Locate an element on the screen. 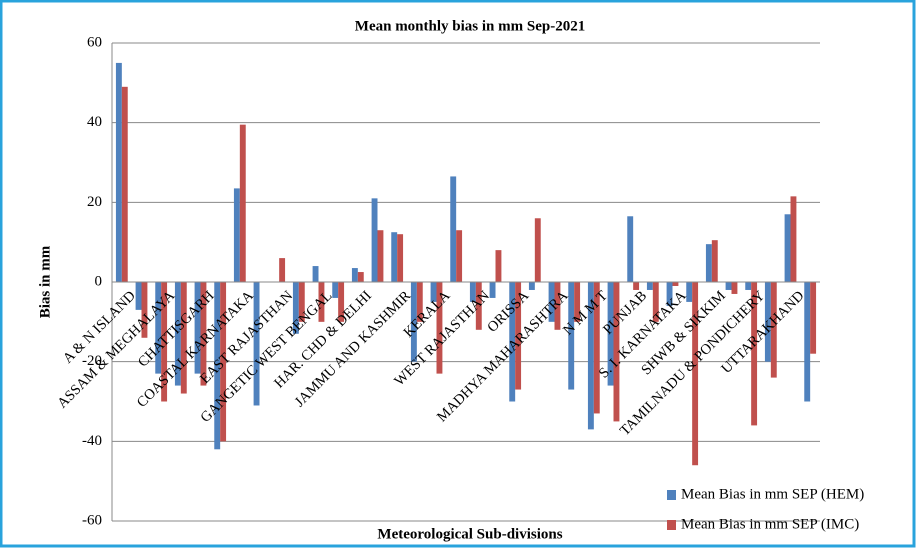 The width and height of the screenshot is (917, 548). x-axis-title: Meteorological Sub-divisions is located at coordinates (469, 534).